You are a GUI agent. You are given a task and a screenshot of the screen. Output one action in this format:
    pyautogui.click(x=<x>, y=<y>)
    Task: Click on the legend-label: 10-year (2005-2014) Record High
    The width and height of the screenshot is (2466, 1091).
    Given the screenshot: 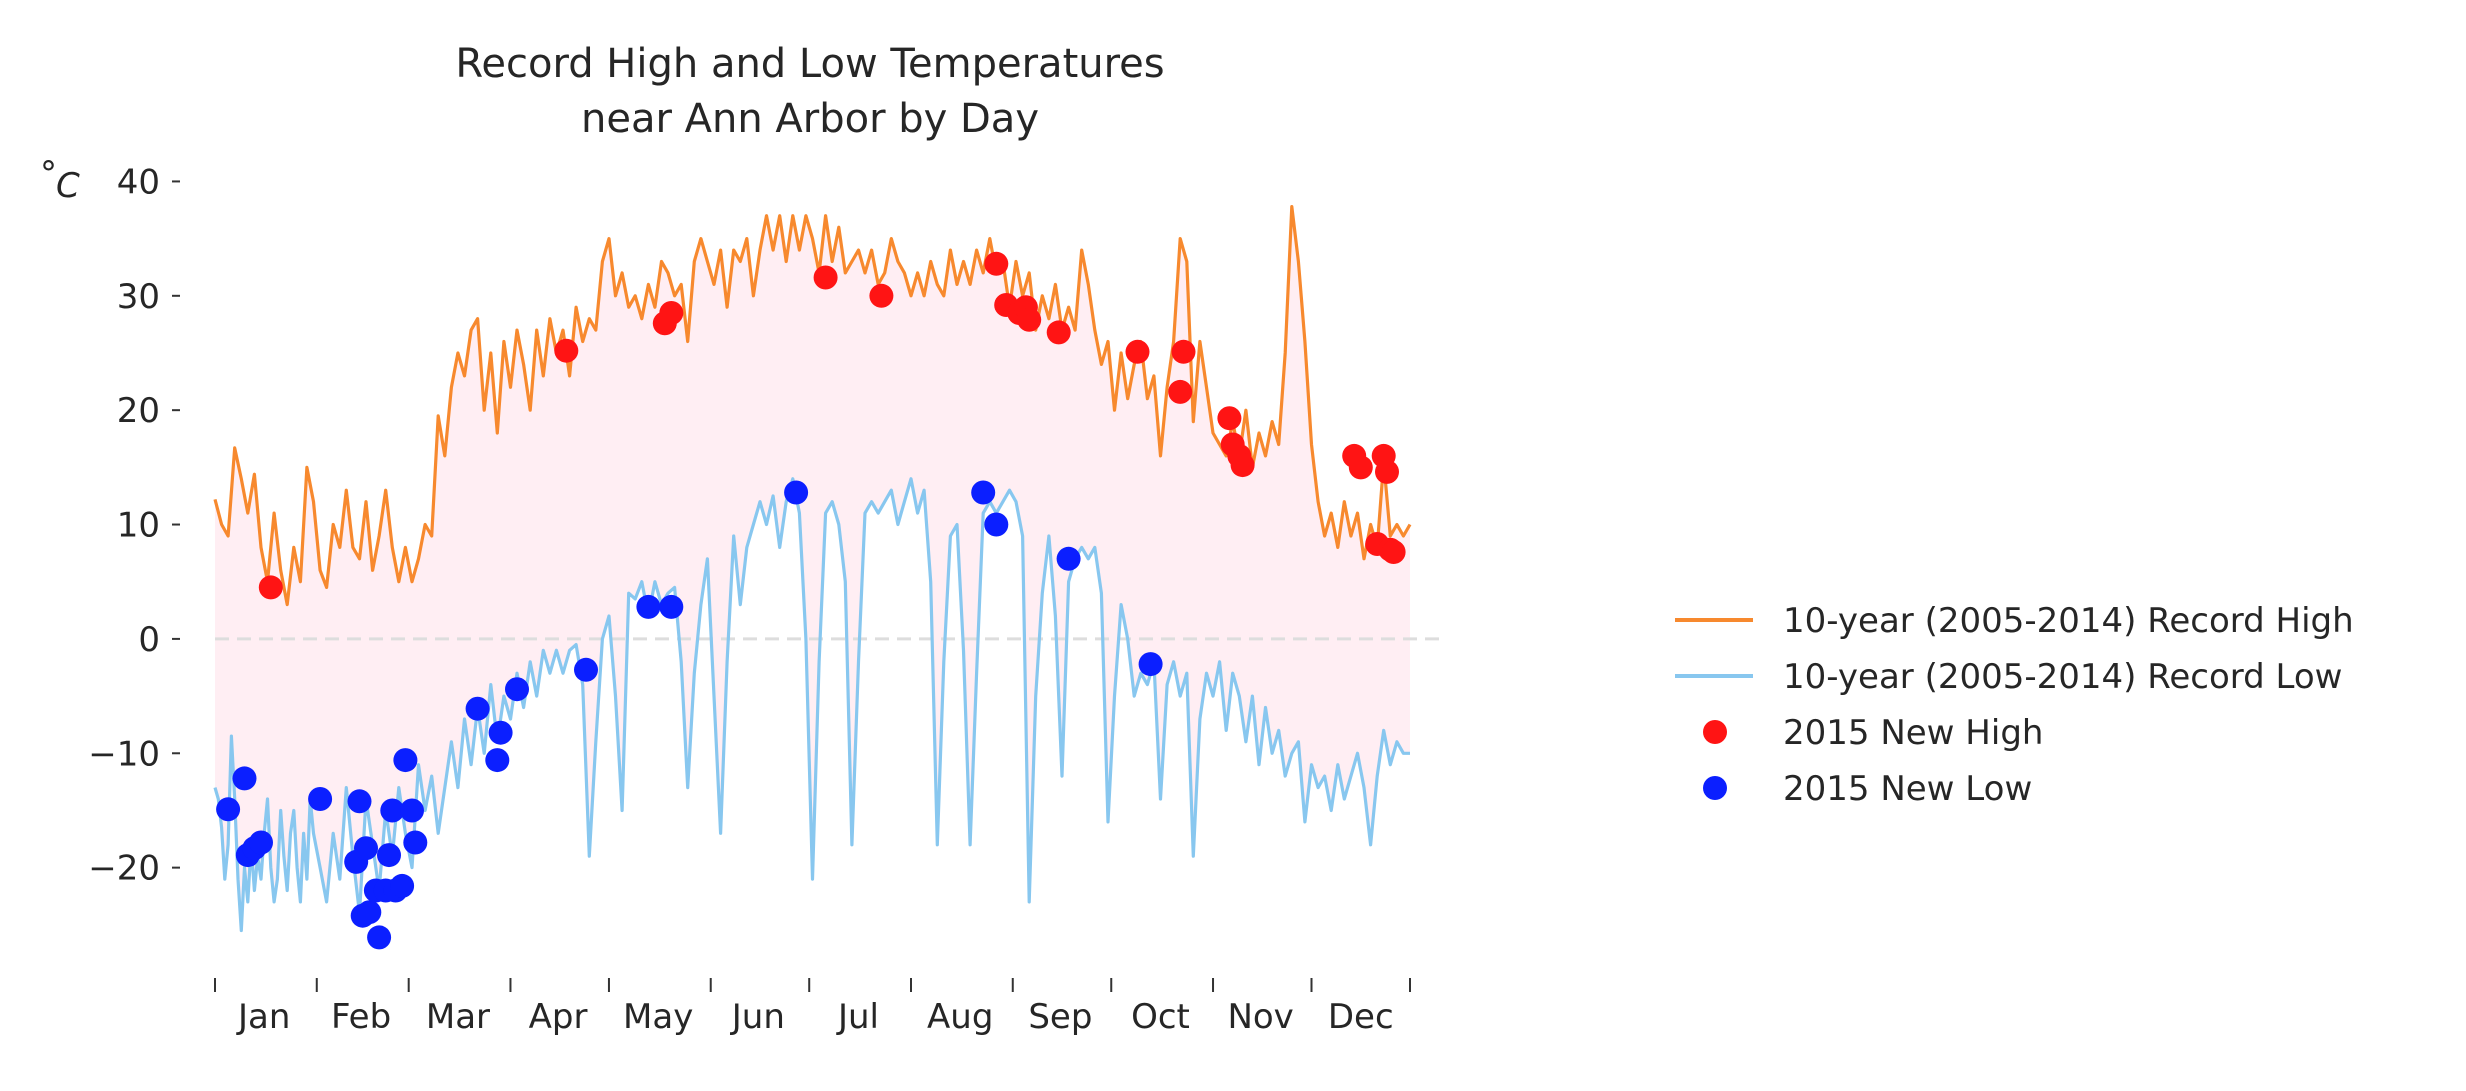 What is the action you would take?
    pyautogui.click(x=2068, y=621)
    